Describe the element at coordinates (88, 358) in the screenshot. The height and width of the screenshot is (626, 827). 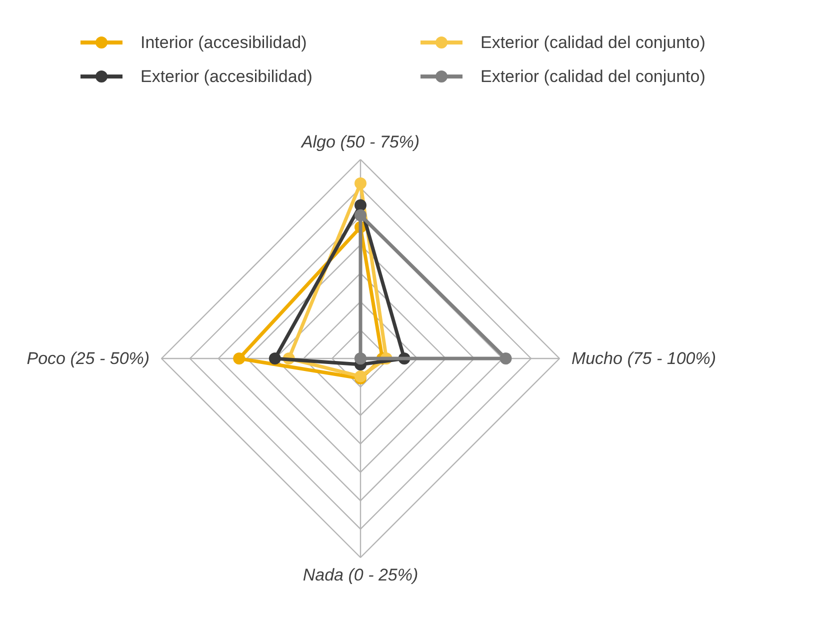
I see `spoke-label: Poco (25 - 50%)` at that location.